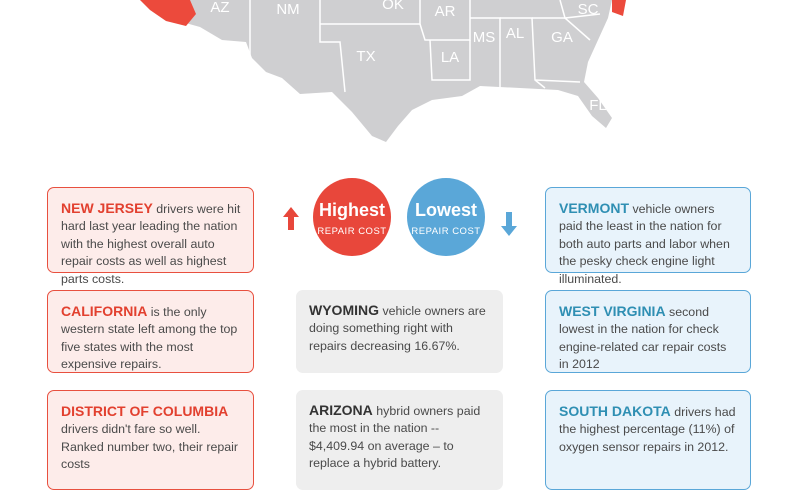  What do you see at coordinates (615, 411) in the screenshot?
I see `card-state: SOUTH DAKOTA` at bounding box center [615, 411].